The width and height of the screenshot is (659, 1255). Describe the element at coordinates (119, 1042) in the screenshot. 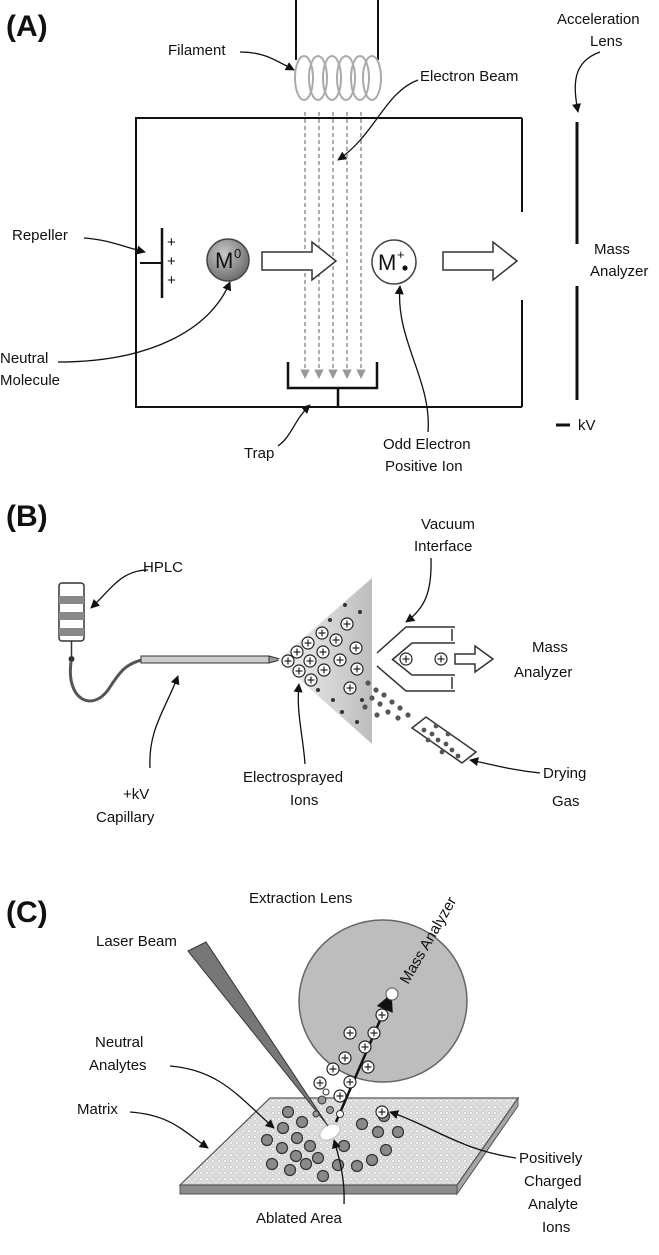

I see `neutral-analytes-label-1: Neutral` at that location.